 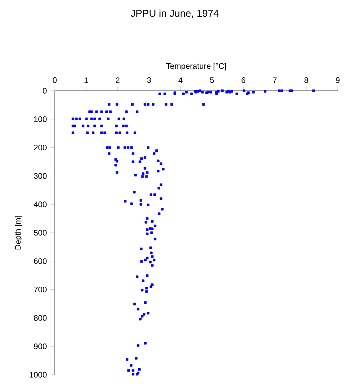 I want to click on chart-title: JPPU in June, 1974, so click(x=174, y=14).